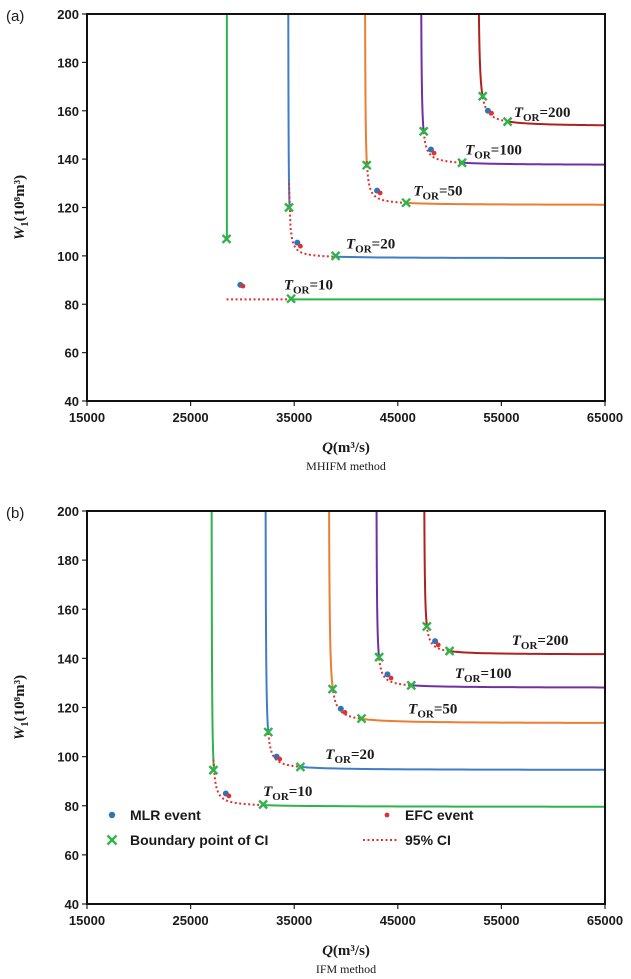 This screenshot has height=979, width=631. What do you see at coordinates (199, 840) in the screenshot?
I see `legend-label-boundary: Boundary point of CI` at bounding box center [199, 840].